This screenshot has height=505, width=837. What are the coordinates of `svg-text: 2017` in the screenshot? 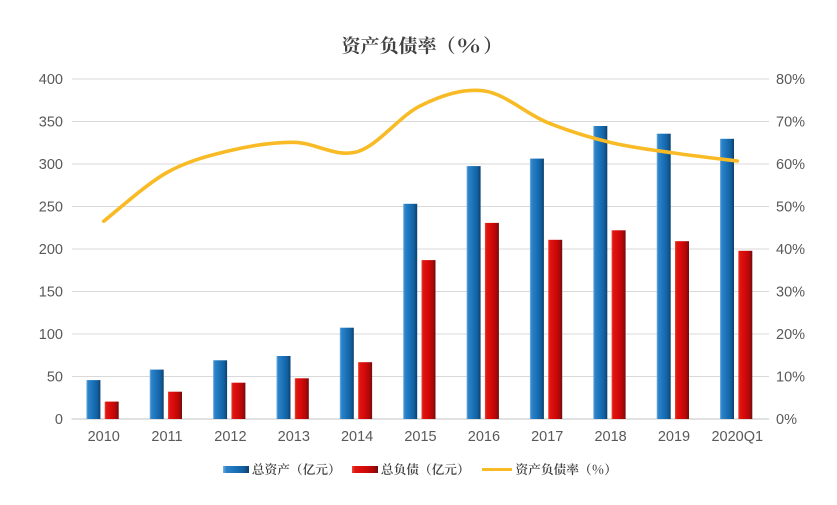 It's located at (547, 437).